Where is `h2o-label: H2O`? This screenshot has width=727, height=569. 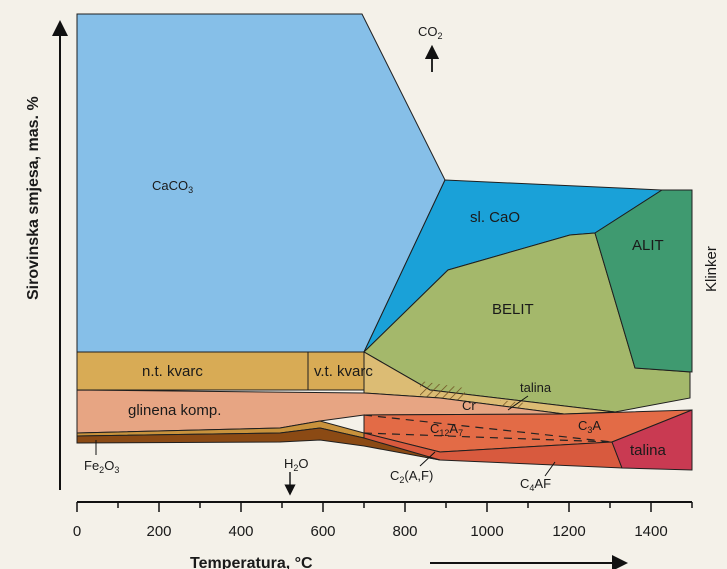 h2o-label: H2O is located at coordinates (296, 464).